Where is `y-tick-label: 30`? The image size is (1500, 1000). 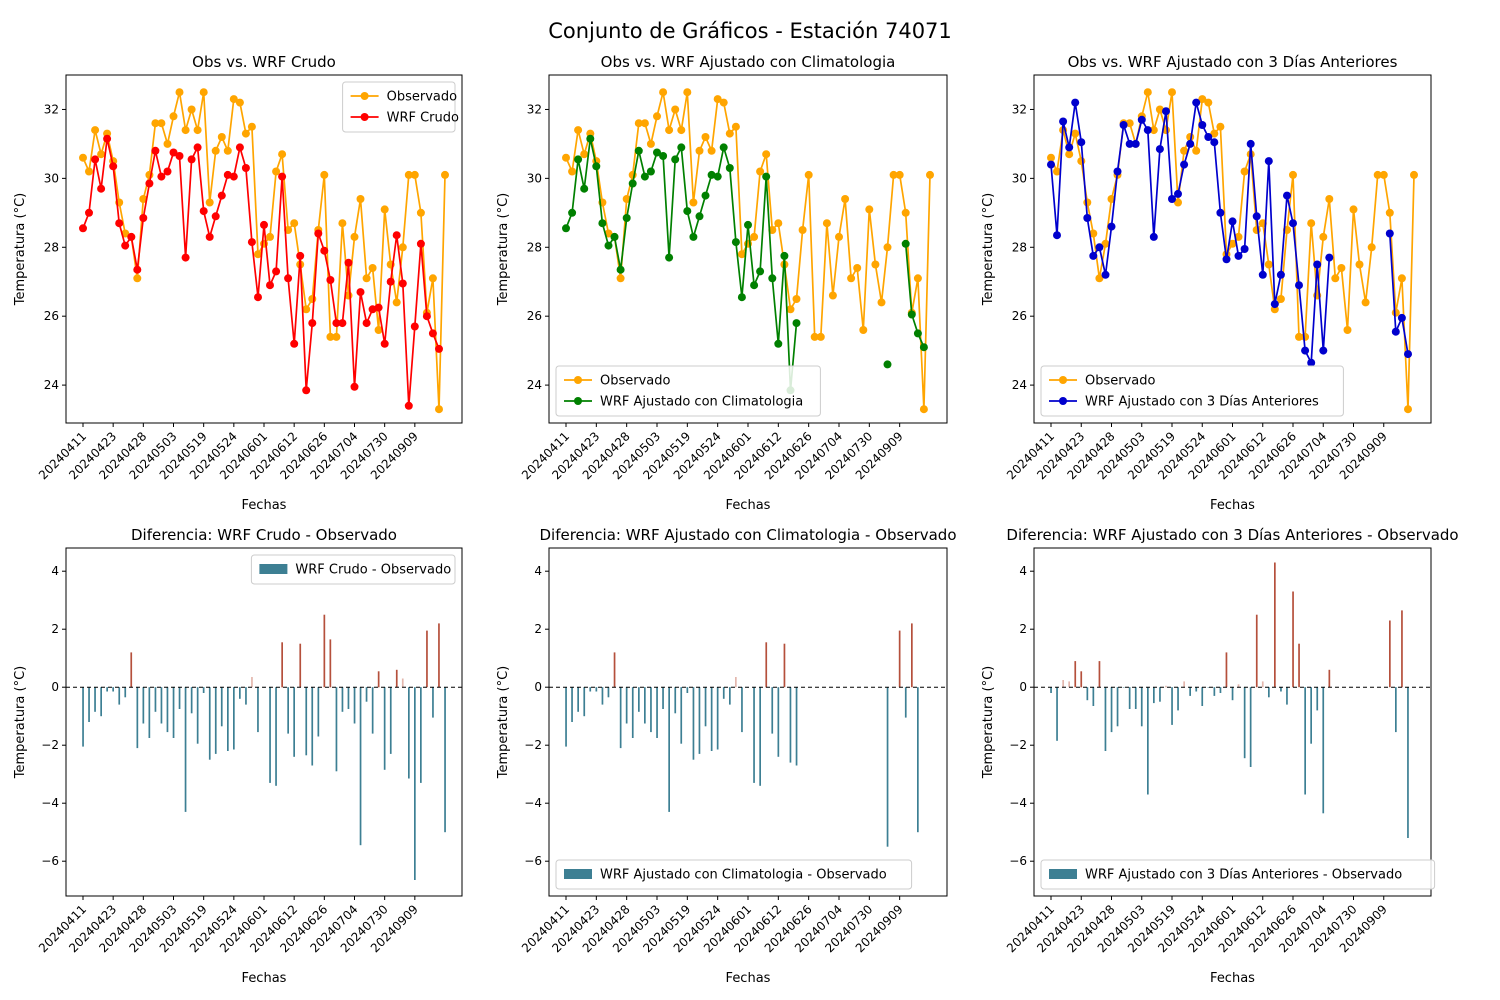 y-tick-label: 30 is located at coordinates (534, 178).